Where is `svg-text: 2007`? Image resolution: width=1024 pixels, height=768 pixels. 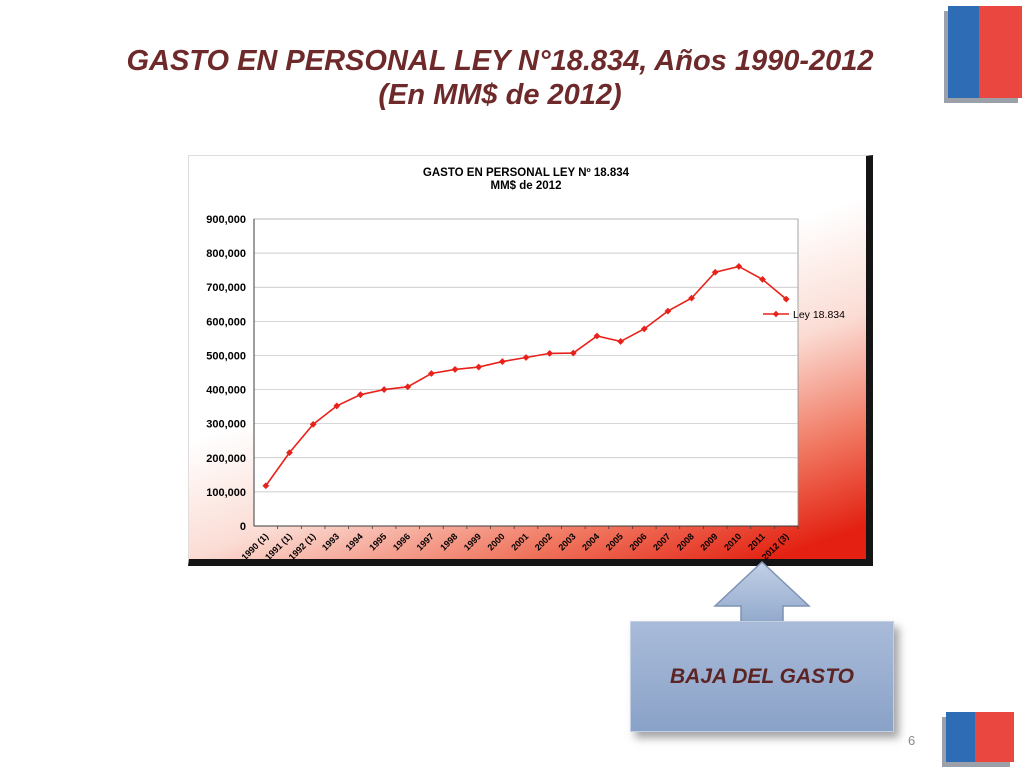 svg-text: 2007 is located at coordinates (661, 541).